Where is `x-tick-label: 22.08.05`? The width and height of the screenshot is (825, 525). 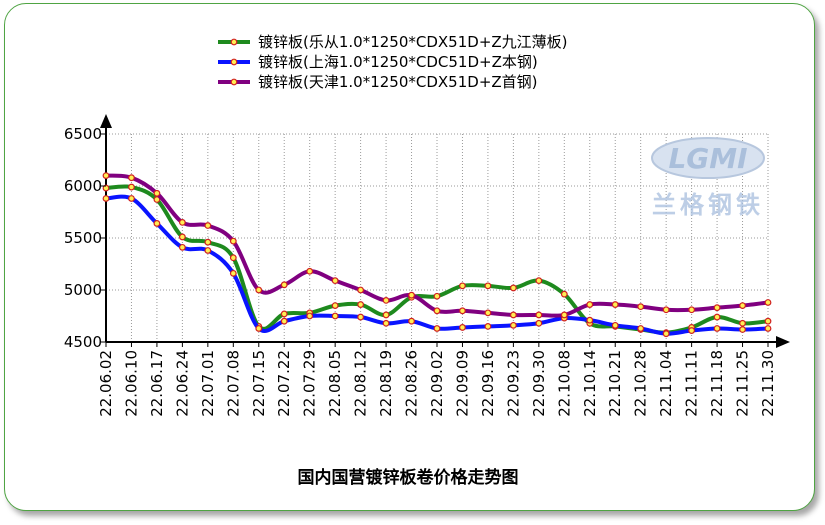 x-tick-label: 22.08.05 is located at coordinates (335, 383).